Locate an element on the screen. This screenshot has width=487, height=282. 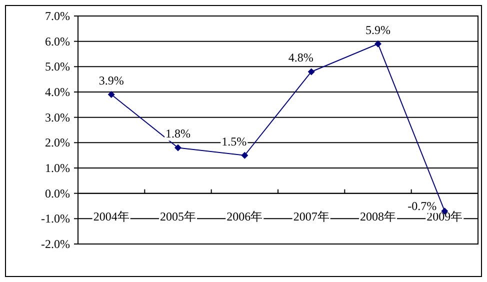
data-label: 3.9% is located at coordinates (111, 81).